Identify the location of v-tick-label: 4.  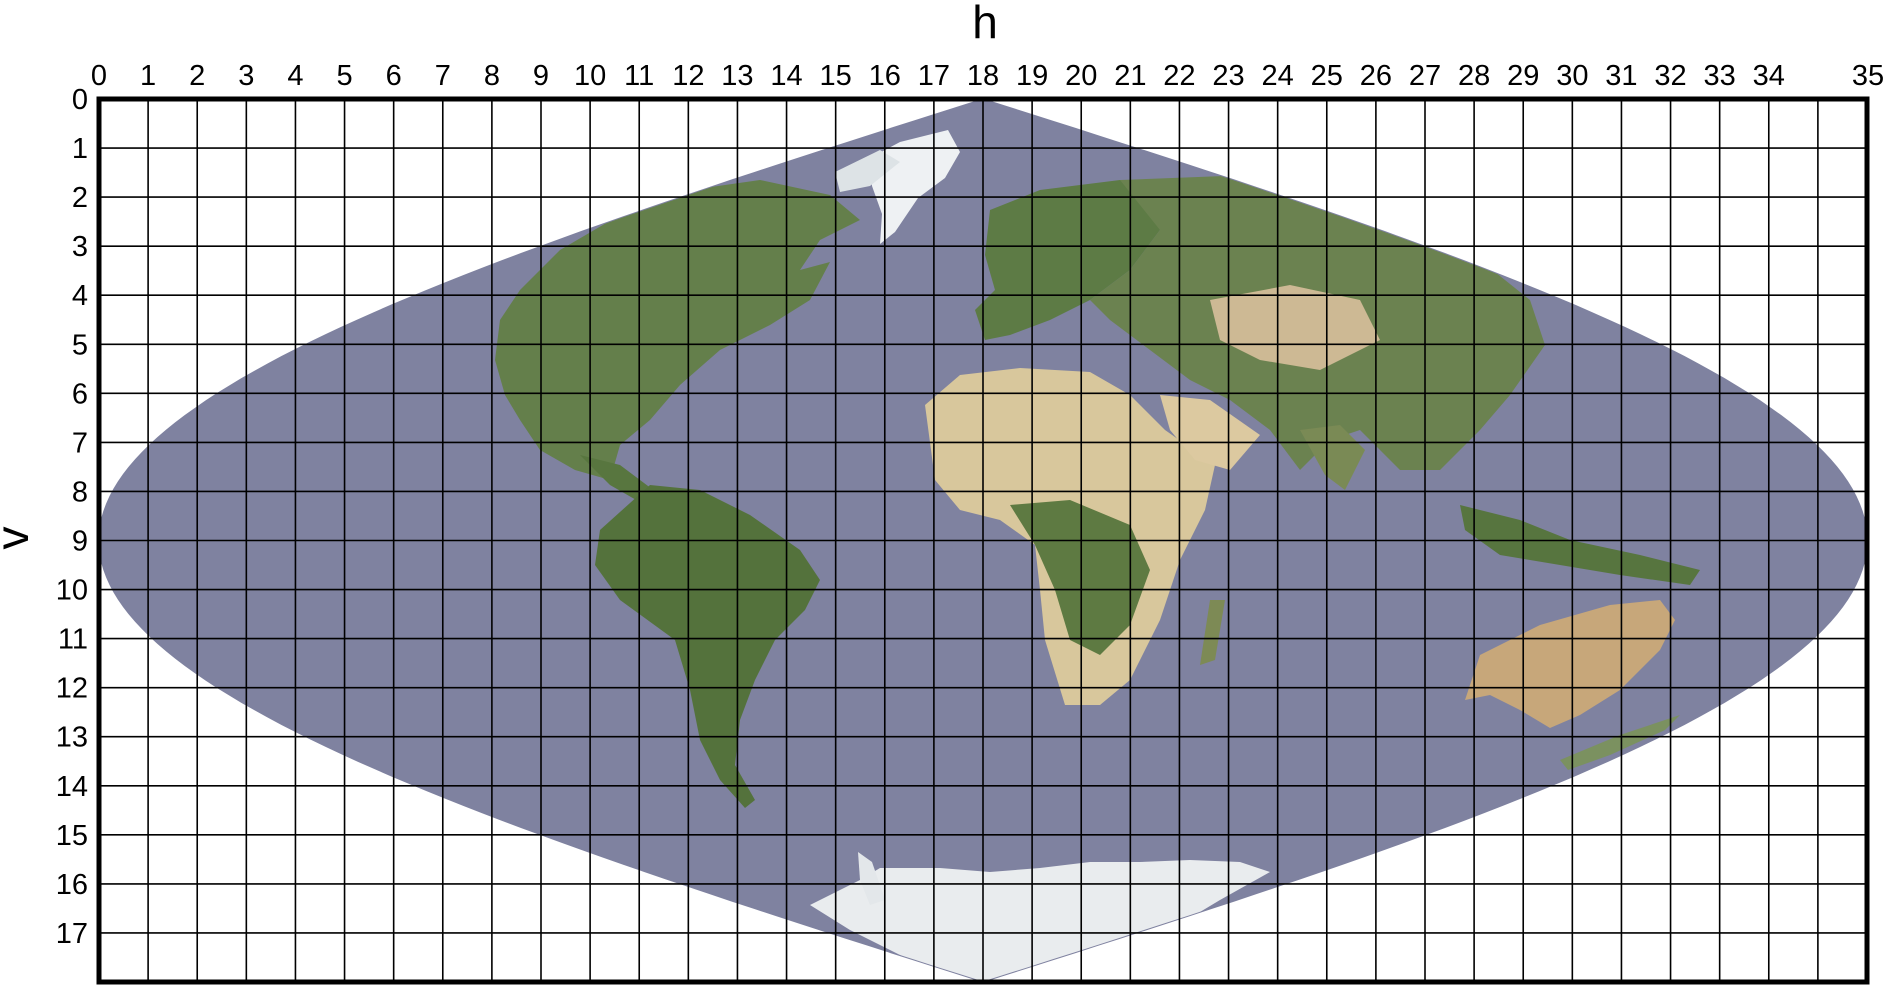
(80, 296).